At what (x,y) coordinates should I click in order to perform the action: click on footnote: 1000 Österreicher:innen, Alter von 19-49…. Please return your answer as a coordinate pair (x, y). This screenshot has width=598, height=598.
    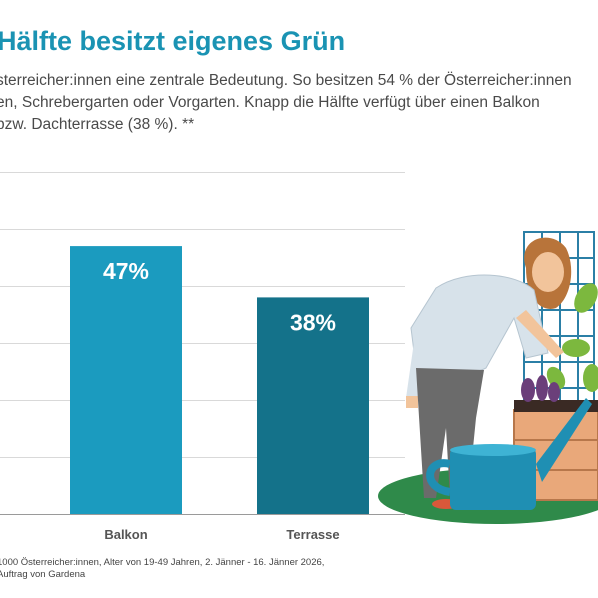
    Looking at the image, I should click on (162, 569).